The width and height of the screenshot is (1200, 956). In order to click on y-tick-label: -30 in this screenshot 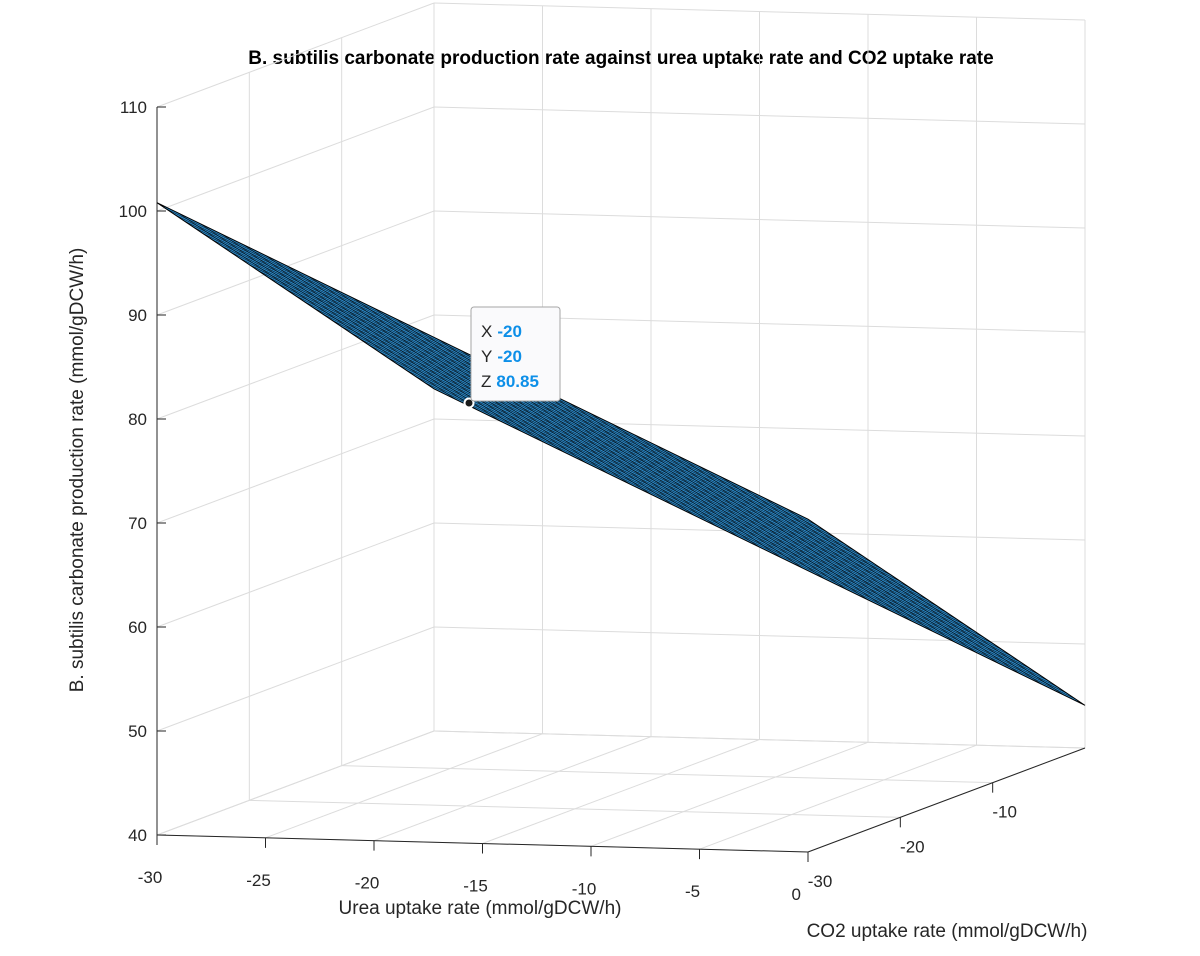, I will do `click(820, 881)`.